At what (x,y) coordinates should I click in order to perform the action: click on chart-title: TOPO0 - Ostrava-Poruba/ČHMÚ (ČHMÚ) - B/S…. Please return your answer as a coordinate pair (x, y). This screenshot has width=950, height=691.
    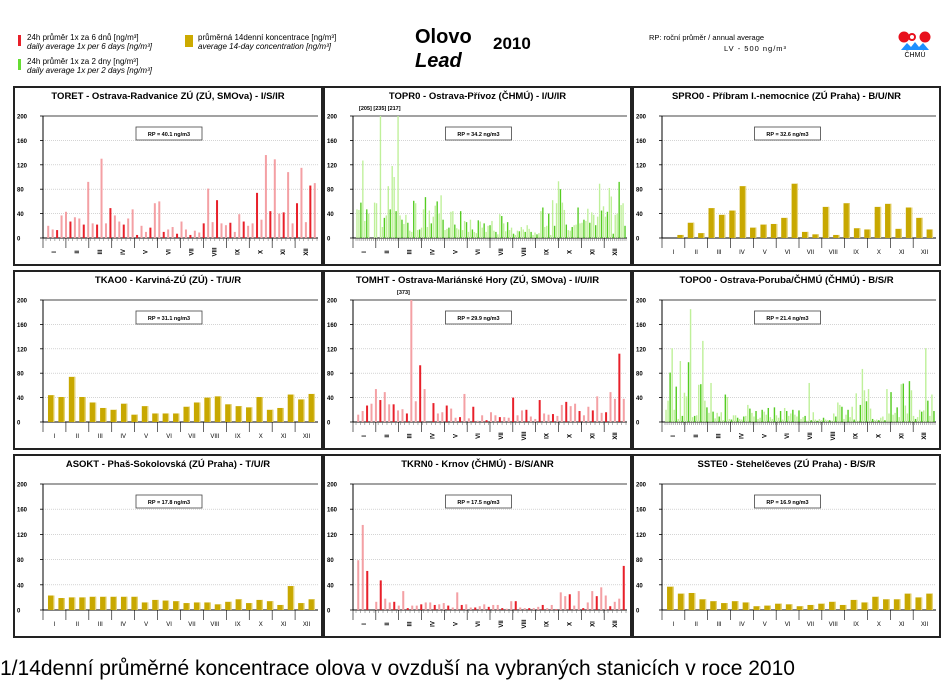
    Looking at the image, I should click on (786, 280).